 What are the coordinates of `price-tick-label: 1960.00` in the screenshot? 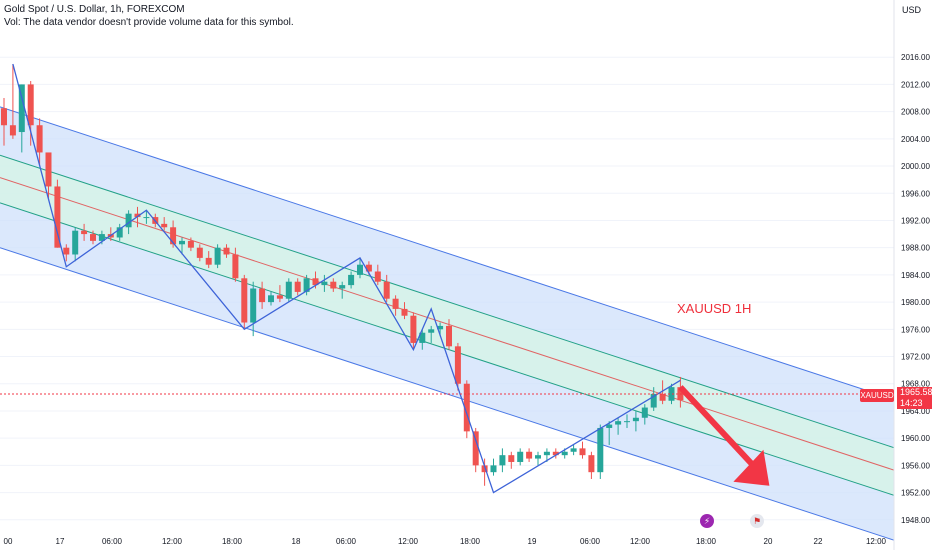 It's located at (915, 438).